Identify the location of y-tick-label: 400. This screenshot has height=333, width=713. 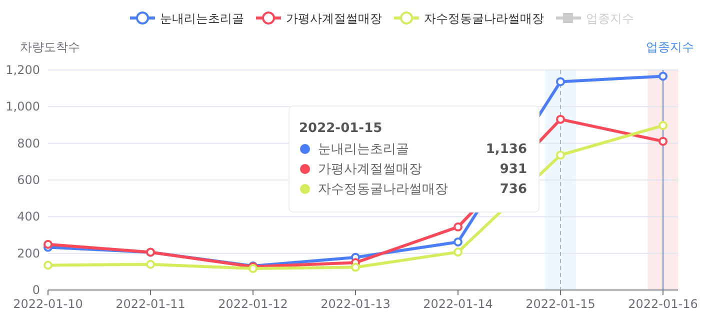
(28, 217).